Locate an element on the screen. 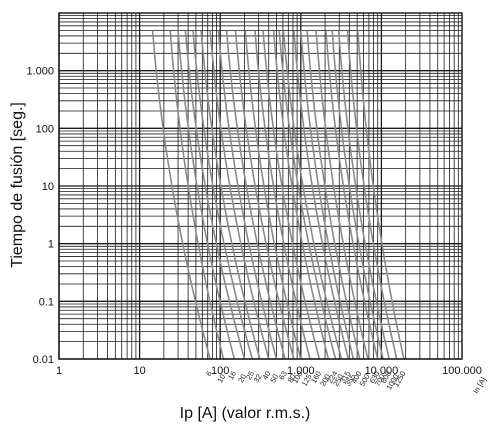 The image size is (500, 429). y-tick-label: 100 is located at coordinates (45, 129).